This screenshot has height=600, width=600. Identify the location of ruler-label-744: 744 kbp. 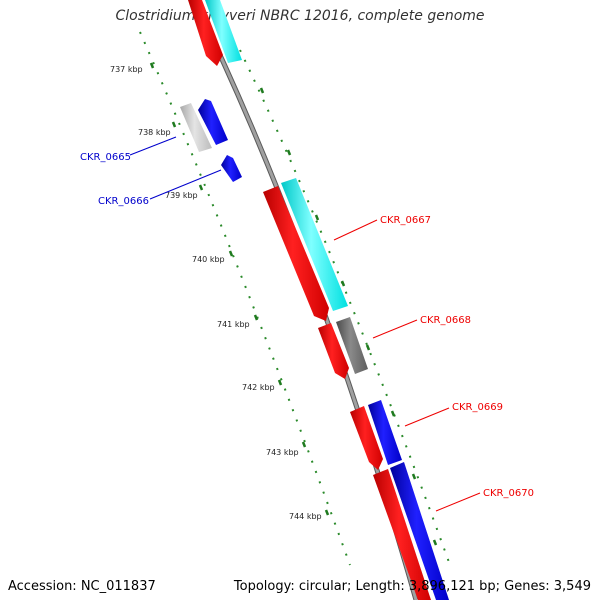
(305, 516).